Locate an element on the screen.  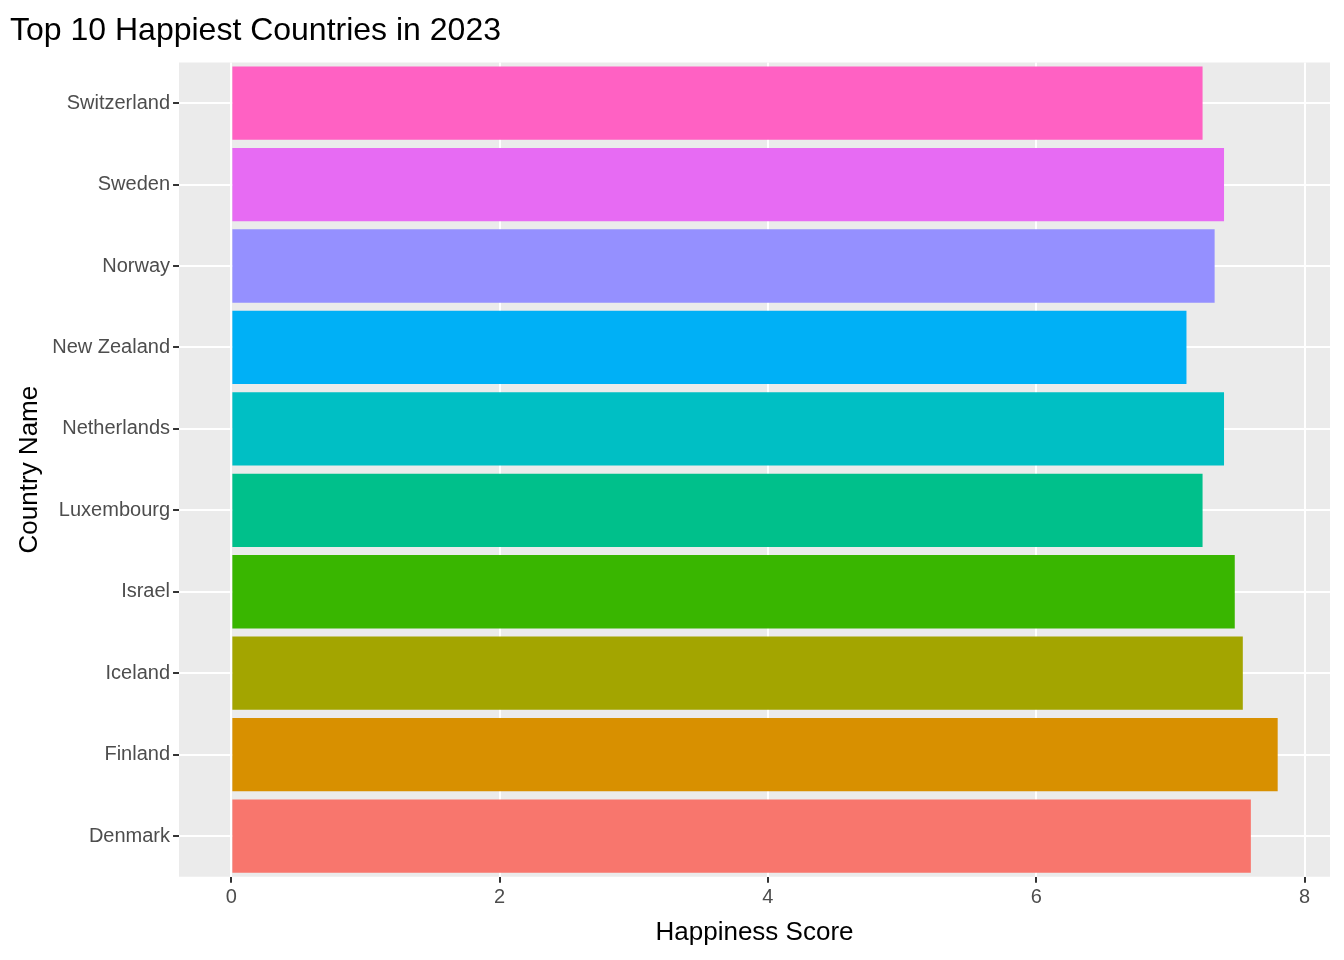
chart-title: Top 10 Happiest Countries in 2023 is located at coordinates (255, 29).